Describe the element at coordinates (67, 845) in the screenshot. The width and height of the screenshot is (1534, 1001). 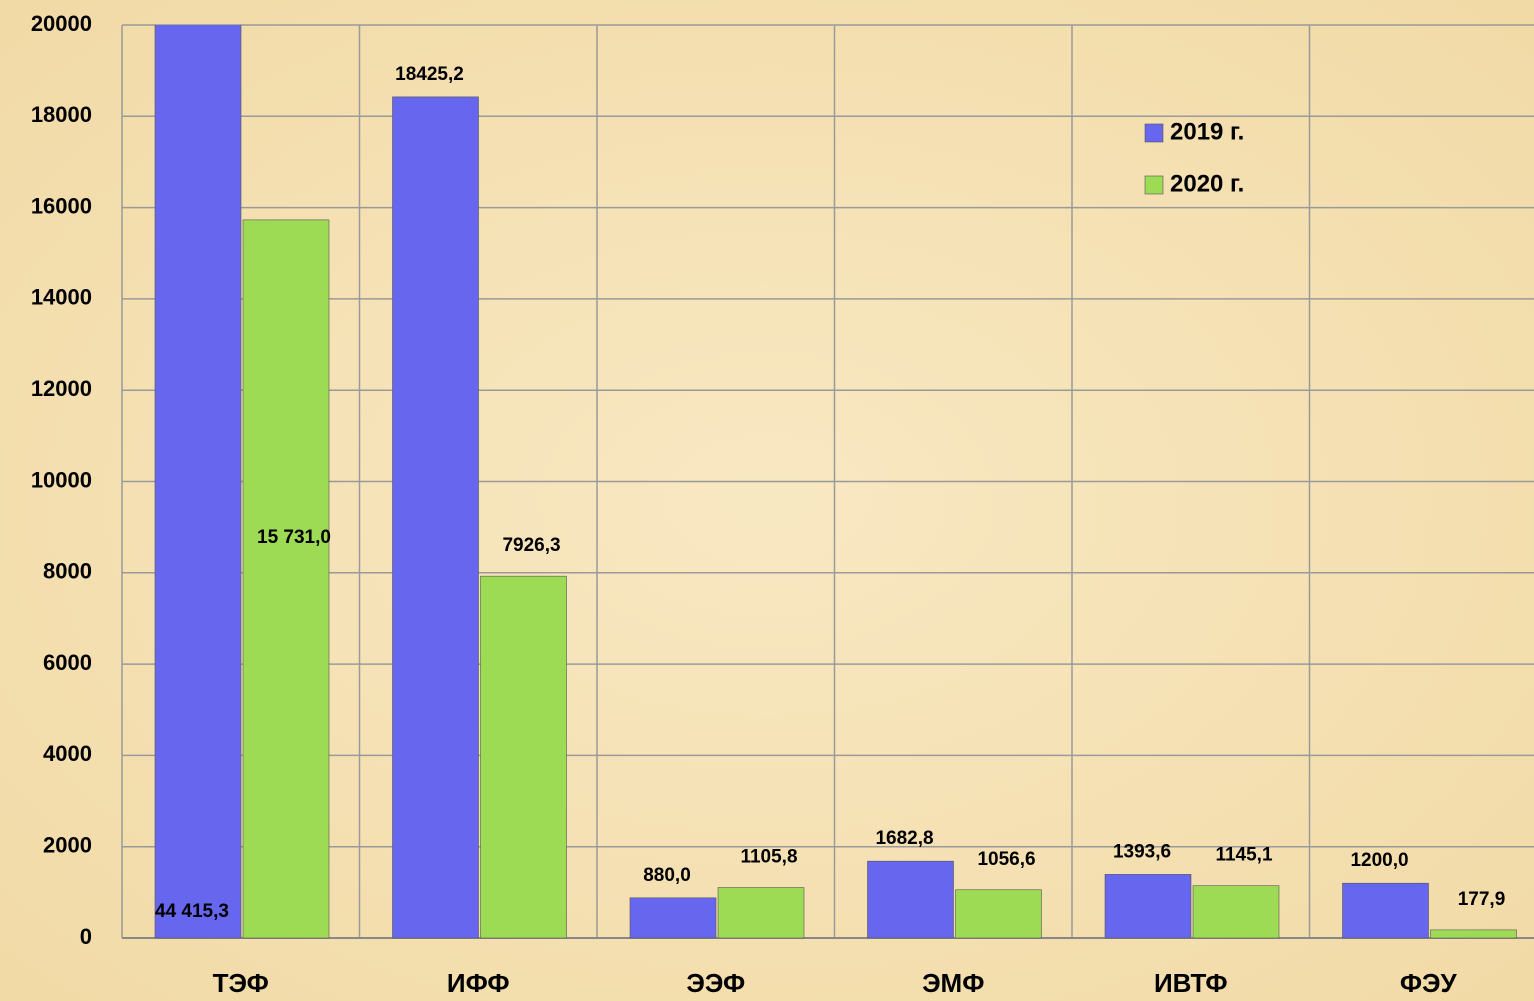
I see `y-tick-label: 2000` at that location.